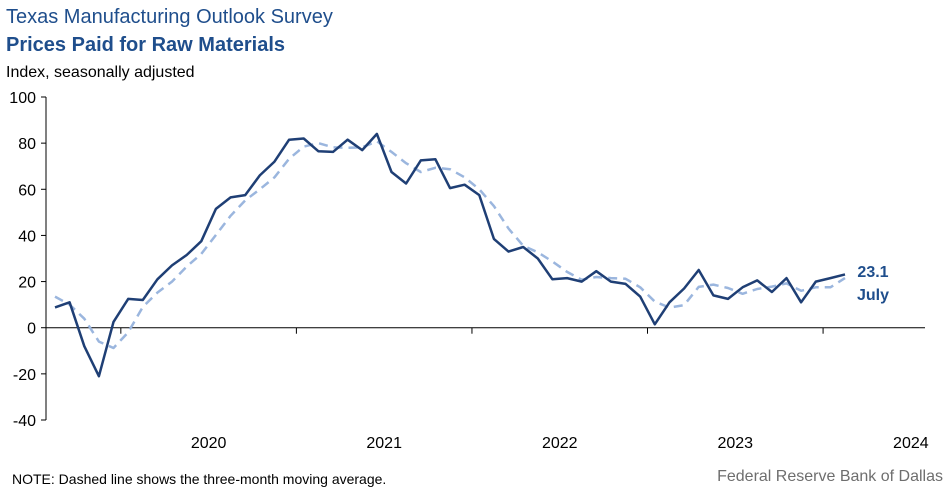 The image size is (949, 493). Describe the element at coordinates (24, 421) in the screenshot. I see `y-tick-label: -40` at that location.